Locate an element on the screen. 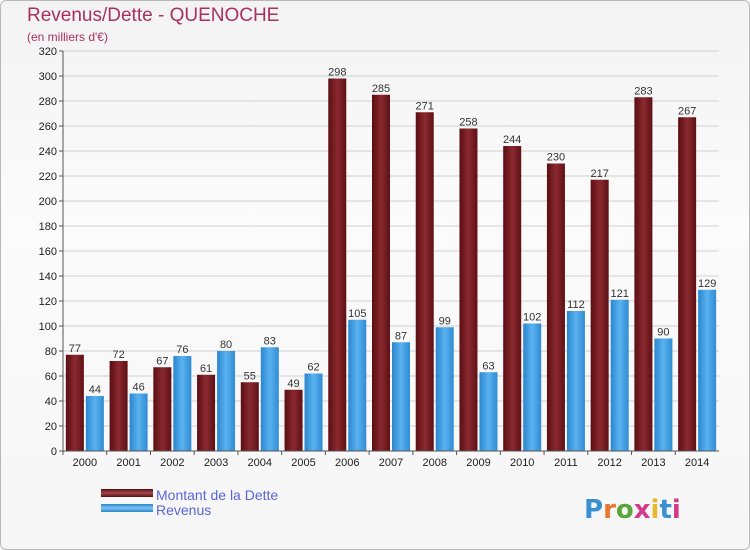 The width and height of the screenshot is (750, 550). data-label-debt: 55 is located at coordinates (250, 376).